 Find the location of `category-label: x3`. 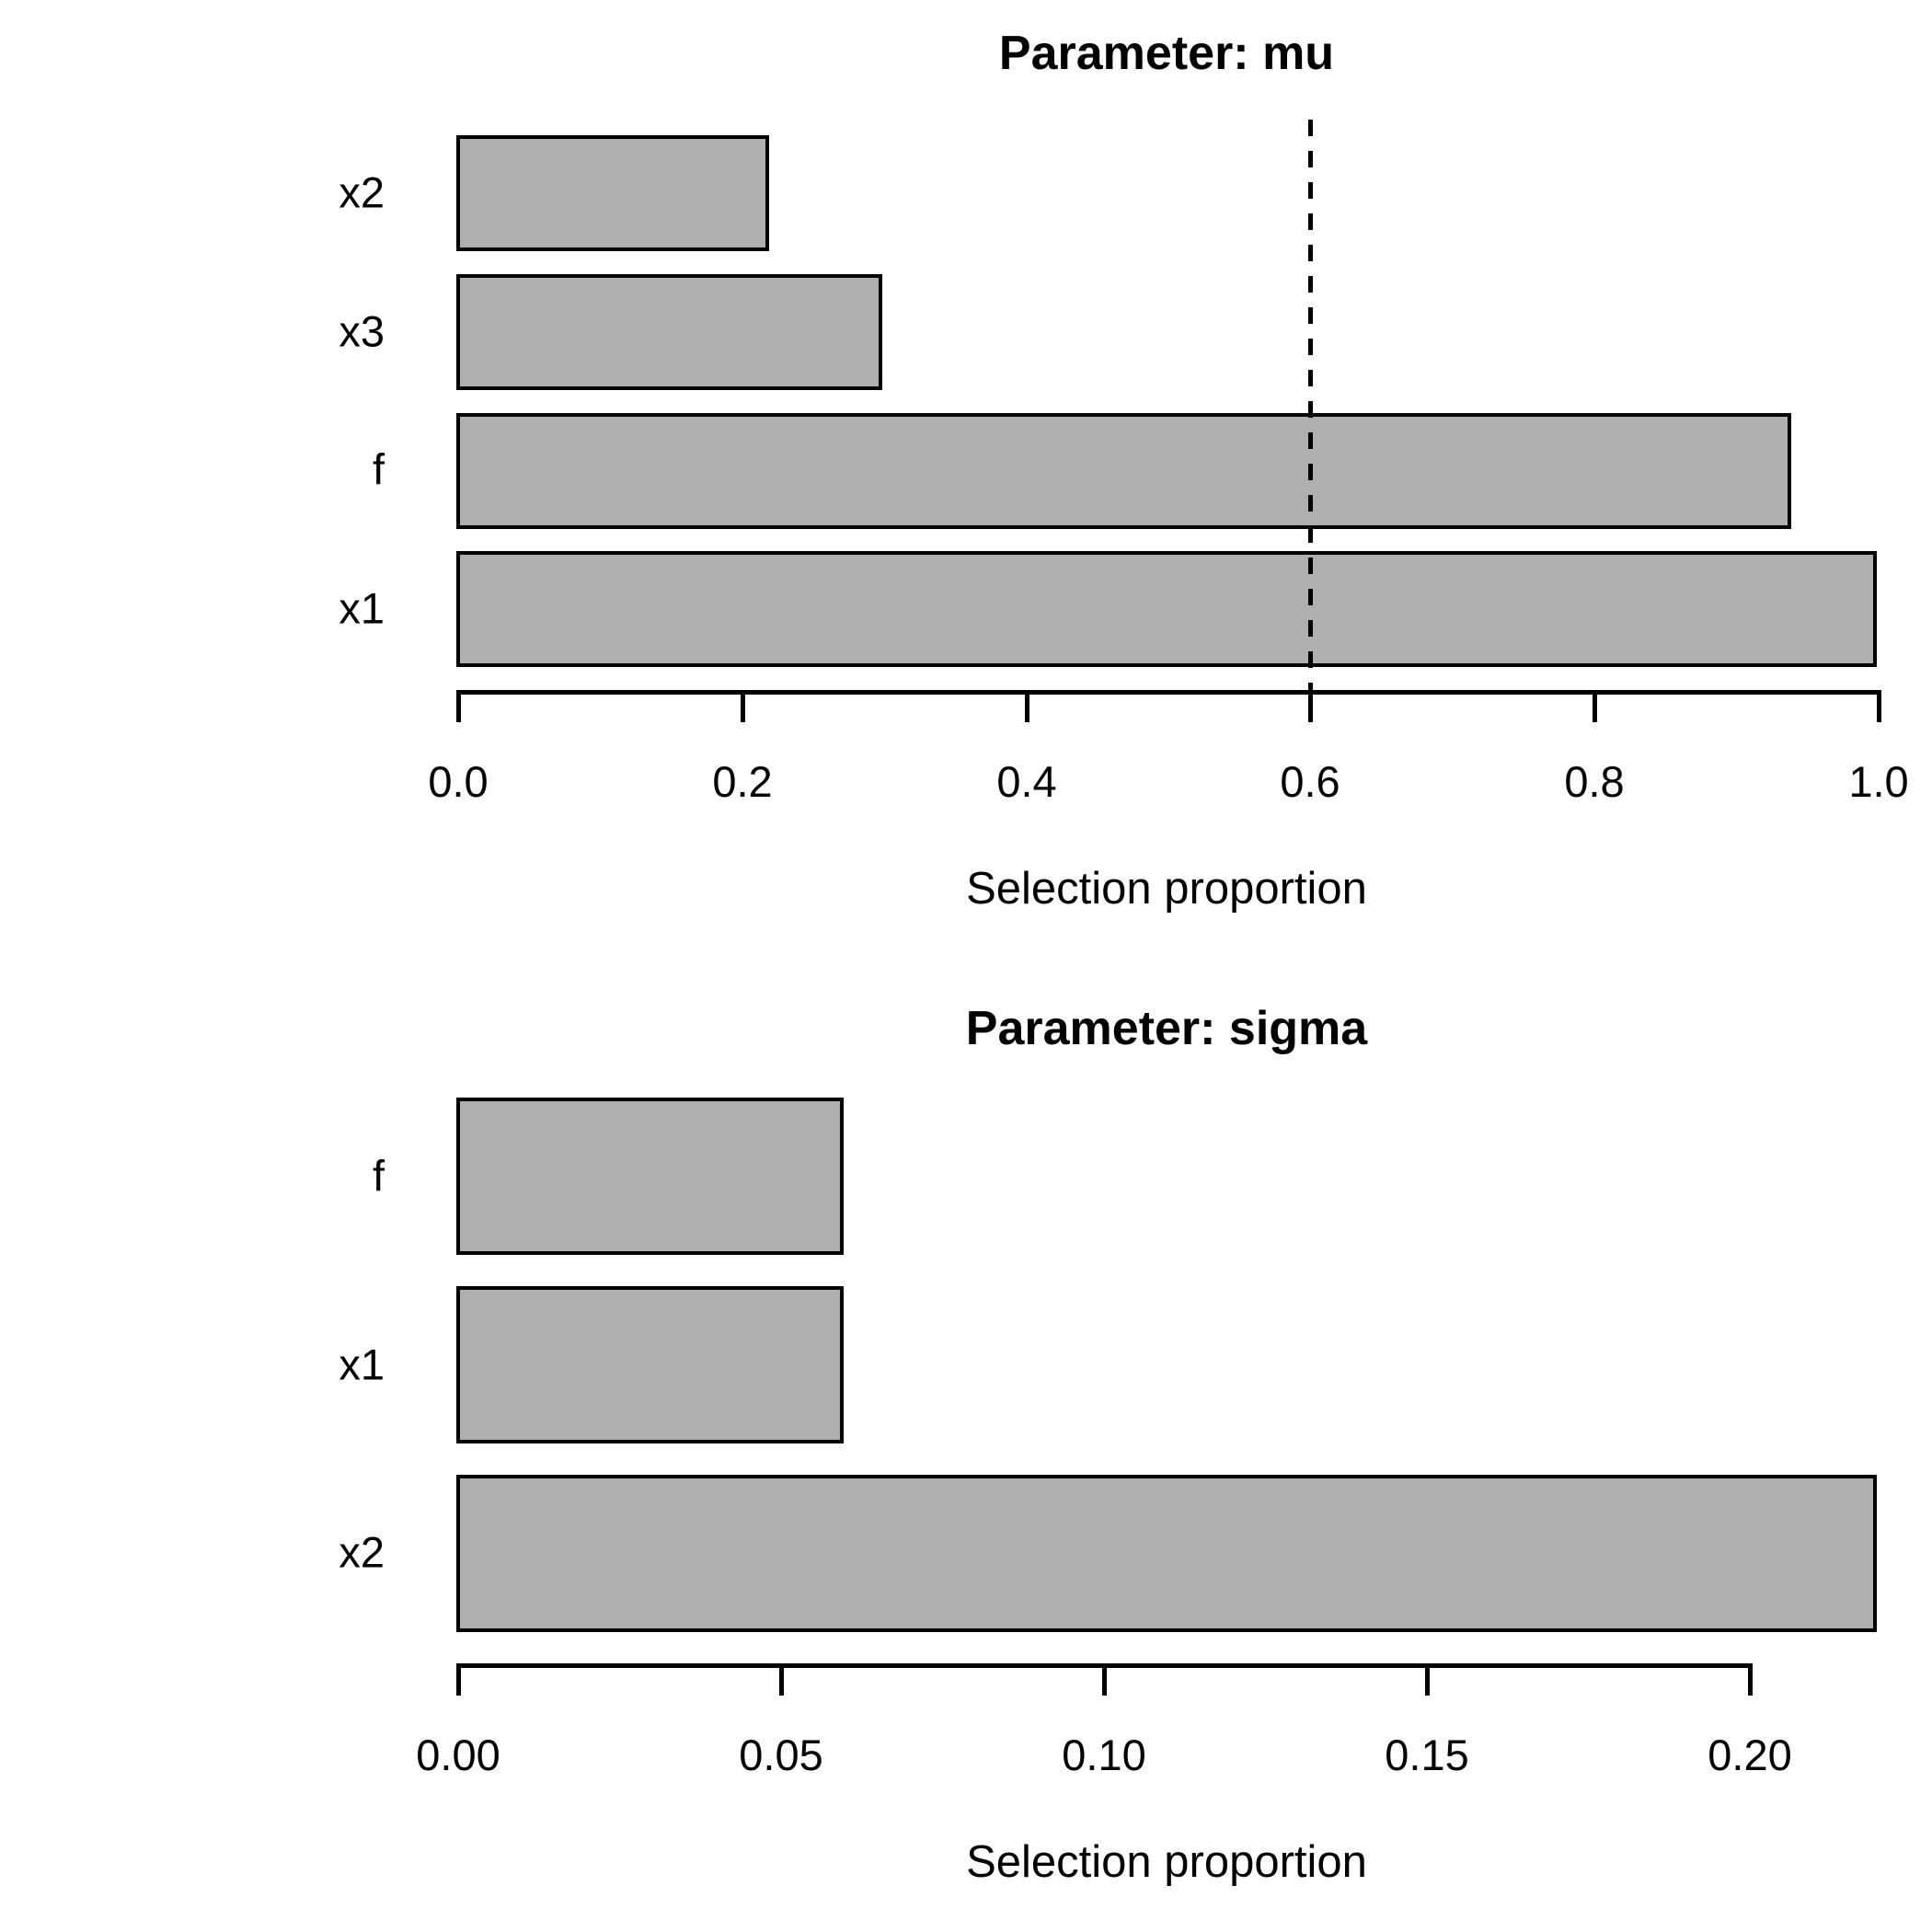

category-label: x3 is located at coordinates (362, 331).